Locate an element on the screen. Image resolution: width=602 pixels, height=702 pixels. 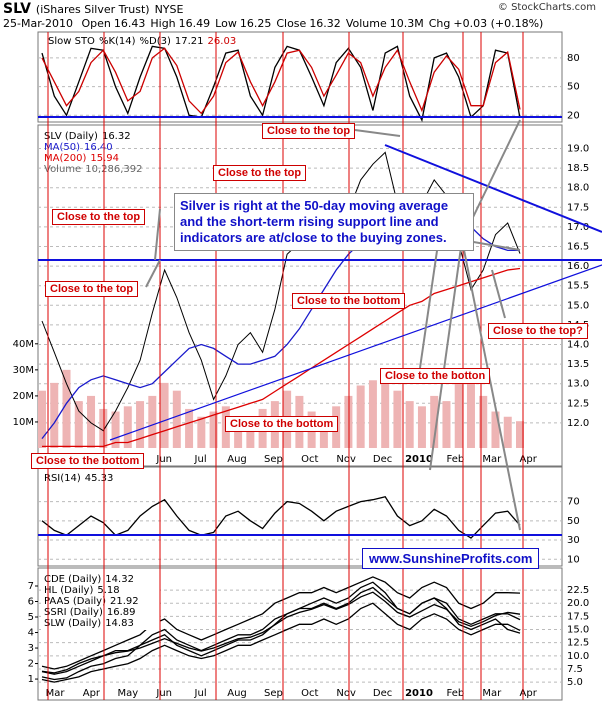
source: © StockCharts.com is located at coordinates (546, 7).